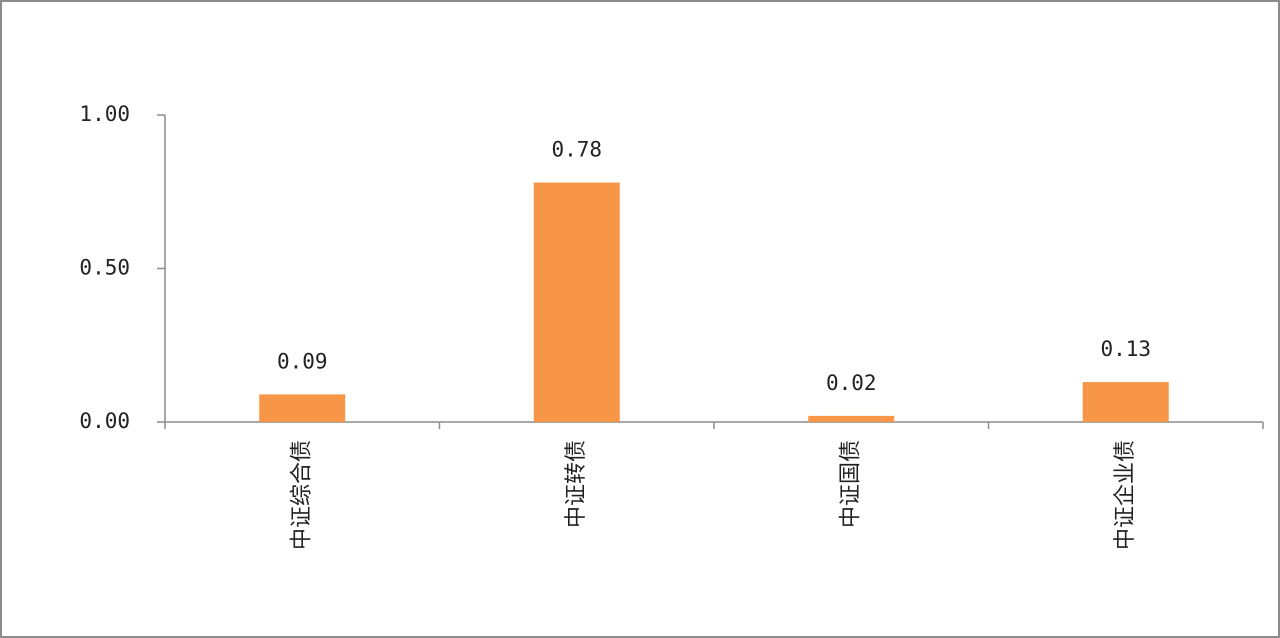 Image resolution: width=1280 pixels, height=638 pixels. I want to click on value-label: 0.78, so click(576, 150).